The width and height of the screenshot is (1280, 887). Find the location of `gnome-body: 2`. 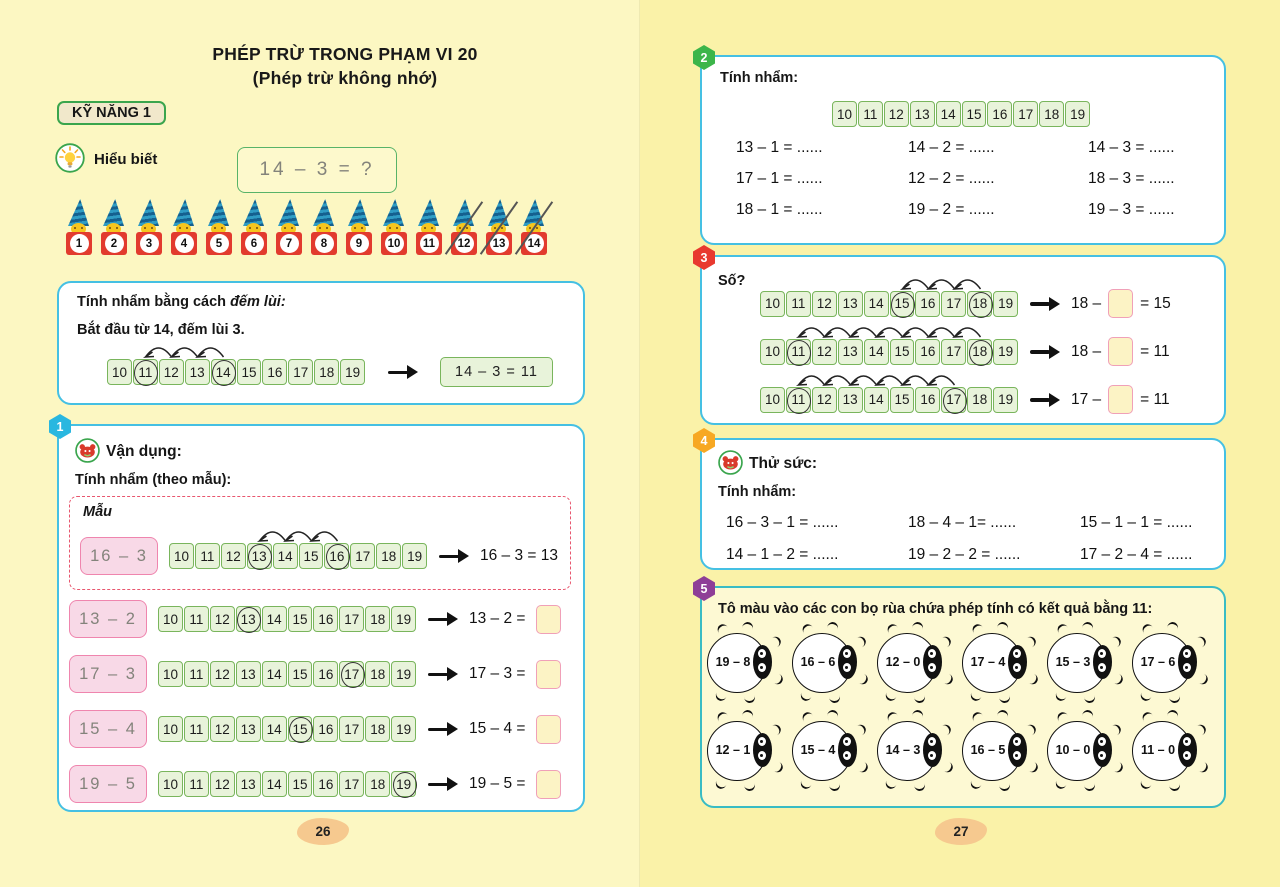

gnome-body: 2 is located at coordinates (114, 243).